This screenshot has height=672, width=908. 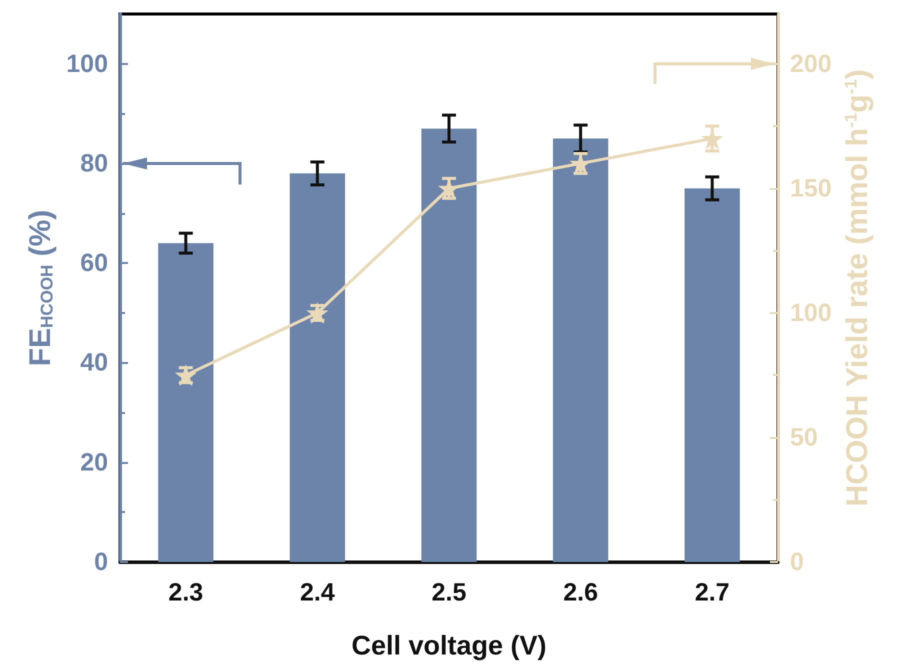 What do you see at coordinates (811, 64) in the screenshot?
I see `y2-tick-label: 200` at bounding box center [811, 64].